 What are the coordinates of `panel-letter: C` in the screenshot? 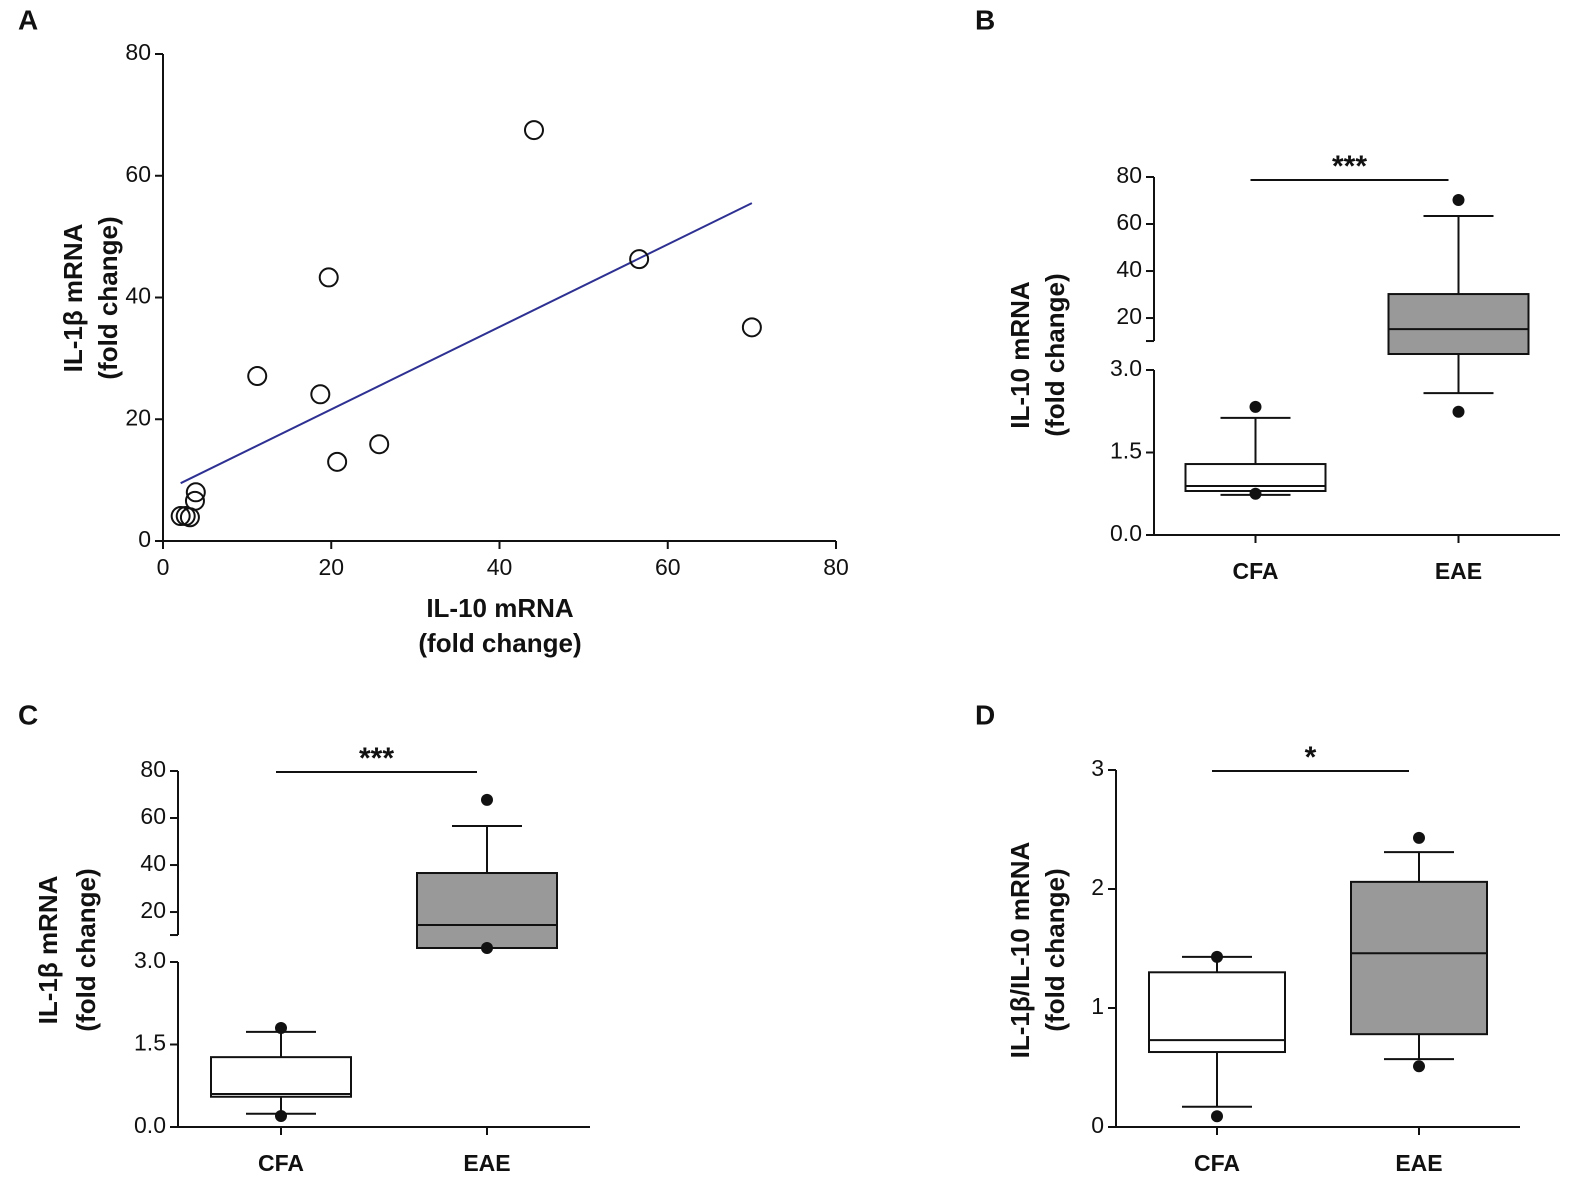 It's located at (28, 714).